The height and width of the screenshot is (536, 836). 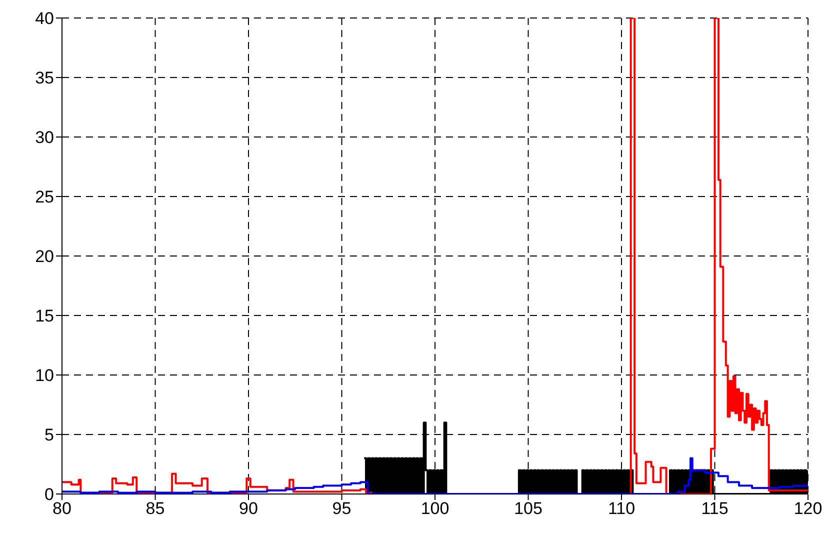 I want to click on x-tick-label: 80, so click(x=62, y=508).